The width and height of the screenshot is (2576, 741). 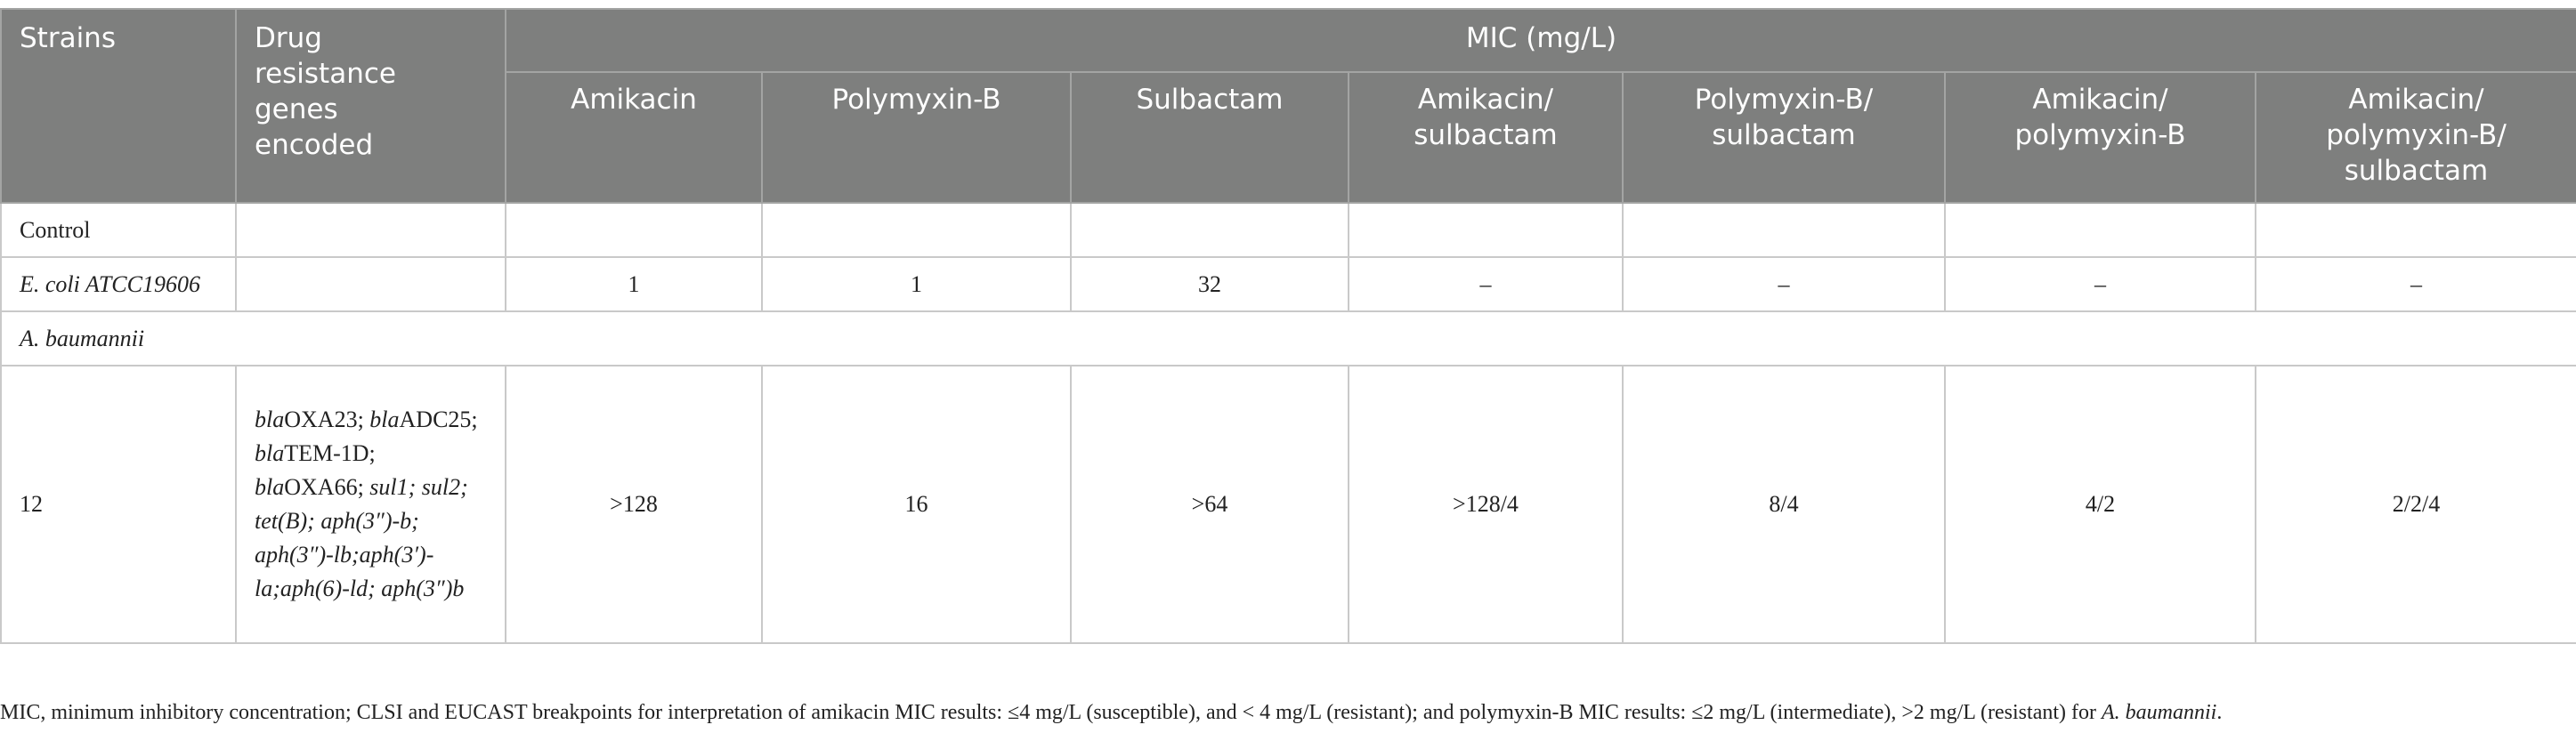 I want to click on text-run: TEM-1D;, so click(x=330, y=453).